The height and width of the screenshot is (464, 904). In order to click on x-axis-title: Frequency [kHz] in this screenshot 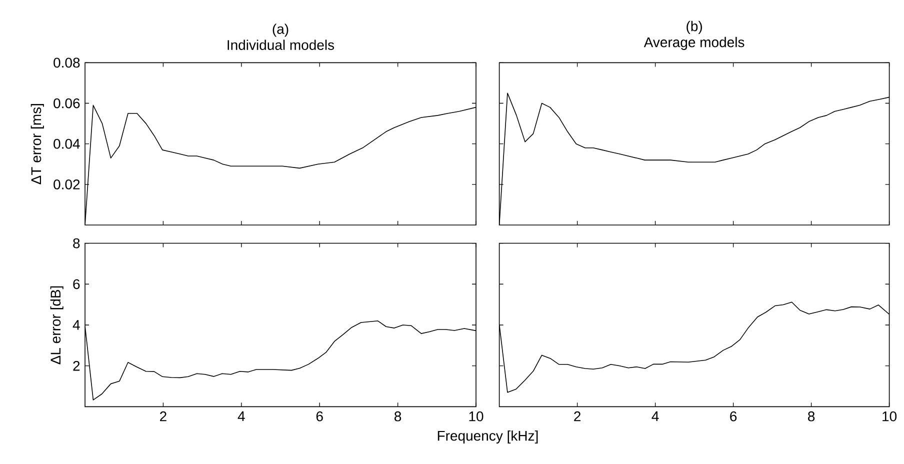, I will do `click(488, 437)`.